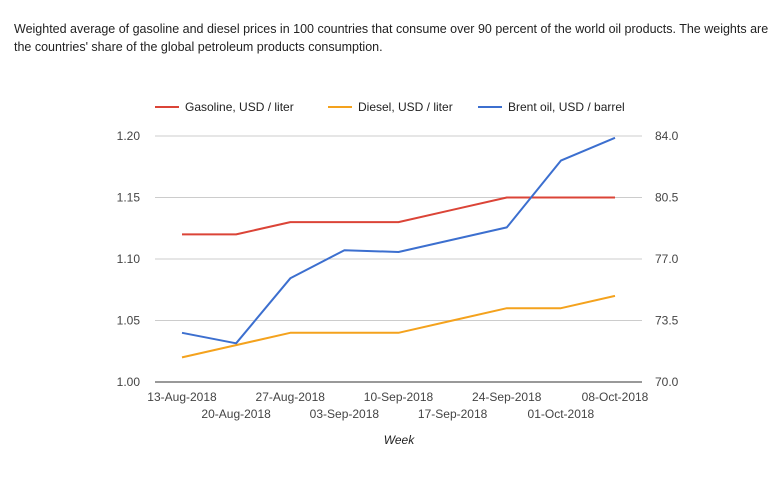 The width and height of the screenshot is (784, 488). Describe the element at coordinates (236, 414) in the screenshot. I see `x-tick-label: 20-Aug-2018` at that location.